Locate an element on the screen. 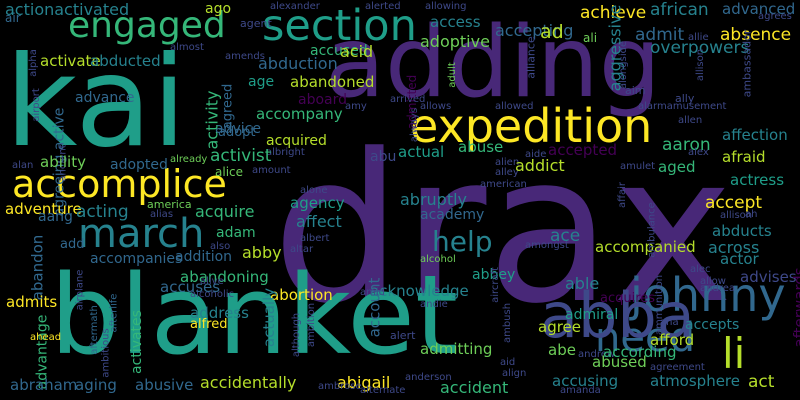 The height and width of the screenshot is (400, 800). cloud-word: absence is located at coordinates (756, 35).